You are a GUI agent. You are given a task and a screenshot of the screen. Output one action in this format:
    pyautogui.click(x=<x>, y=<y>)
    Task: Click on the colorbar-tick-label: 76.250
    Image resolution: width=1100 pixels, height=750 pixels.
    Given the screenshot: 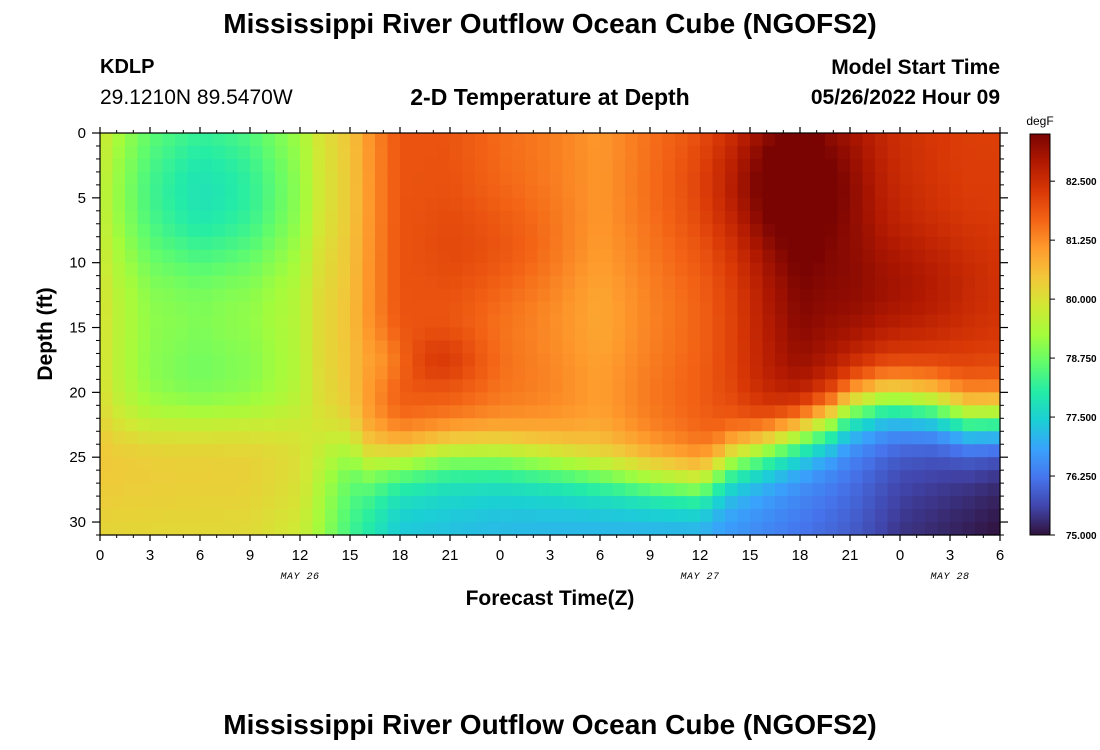 What is the action you would take?
    pyautogui.click(x=1081, y=477)
    